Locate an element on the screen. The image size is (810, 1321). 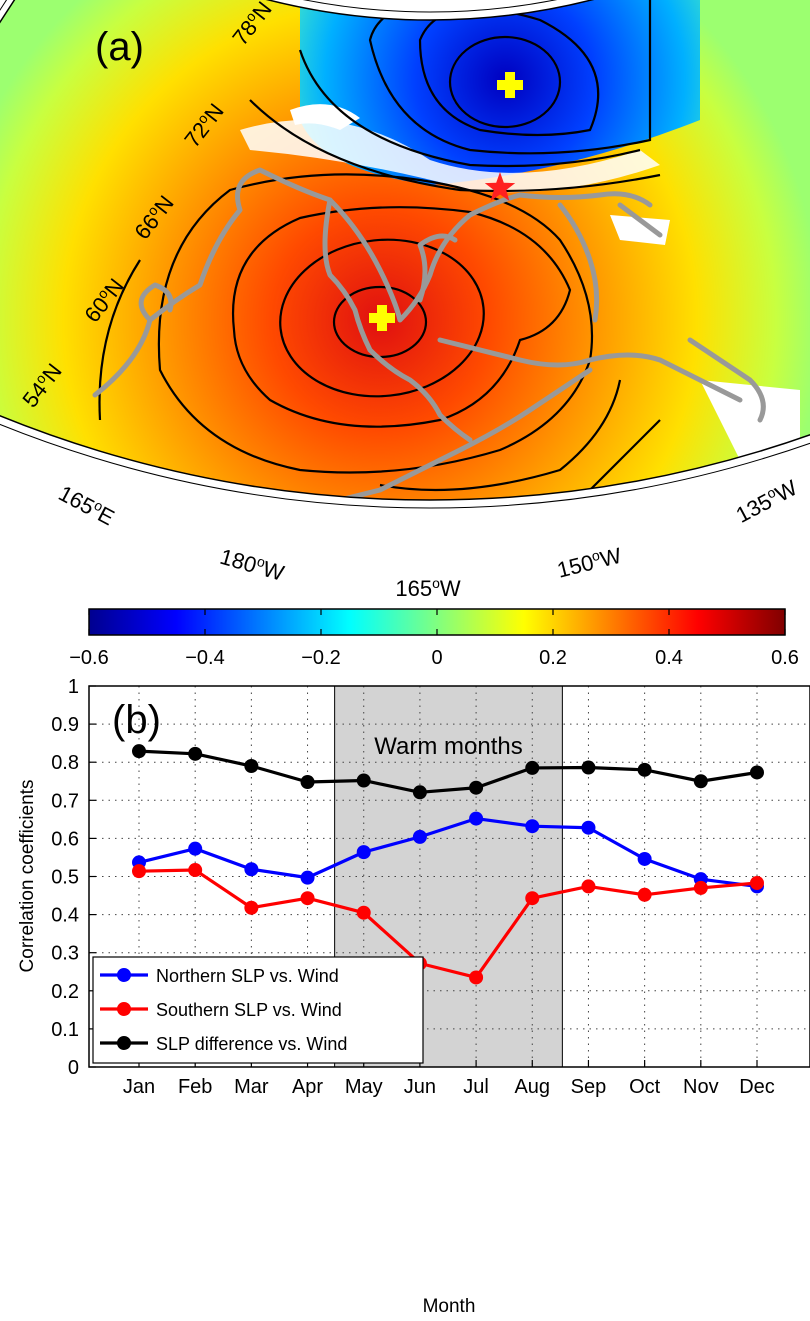
y-tick-label: 0.7 is located at coordinates (65, 801).